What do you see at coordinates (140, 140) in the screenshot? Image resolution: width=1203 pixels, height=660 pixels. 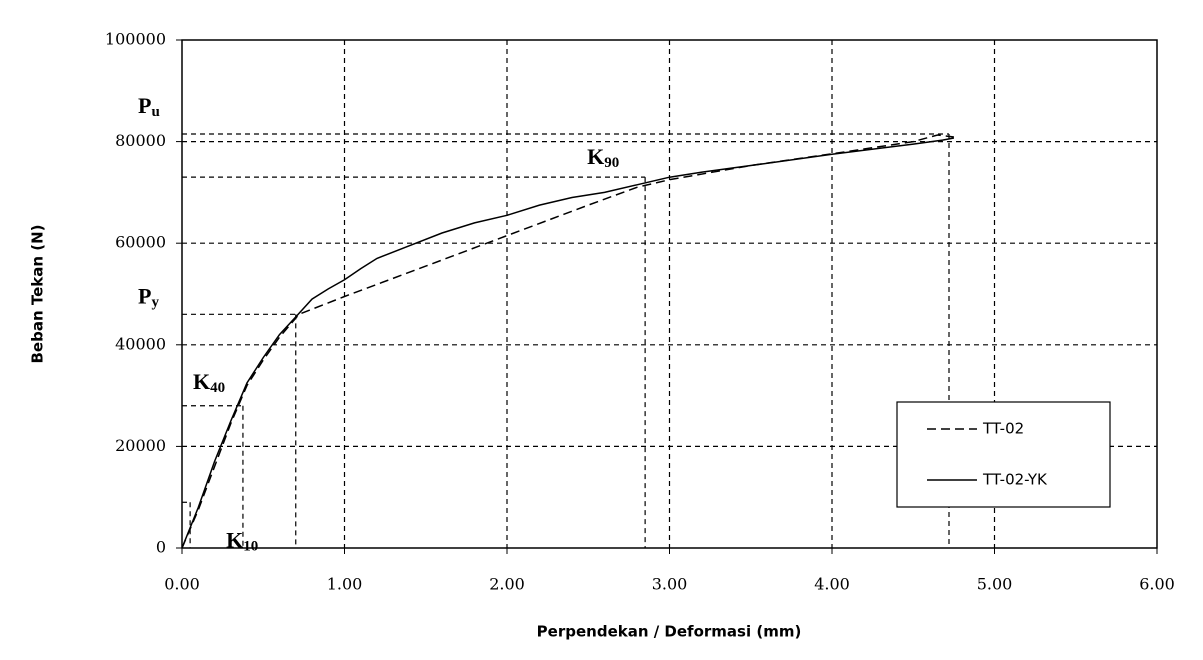 I see `y-tick-label: 80000` at bounding box center [140, 140].